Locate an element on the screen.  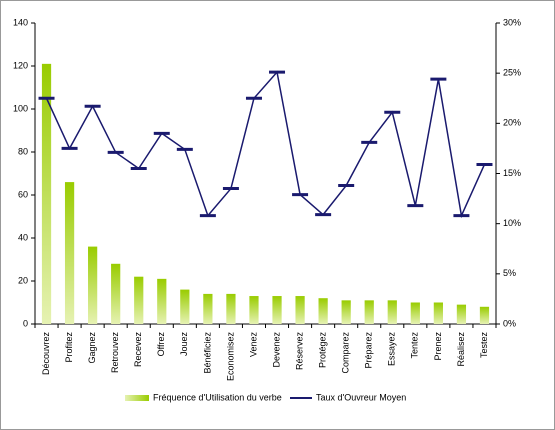
x-tick-label: Essayez is located at coordinates (392, 349).